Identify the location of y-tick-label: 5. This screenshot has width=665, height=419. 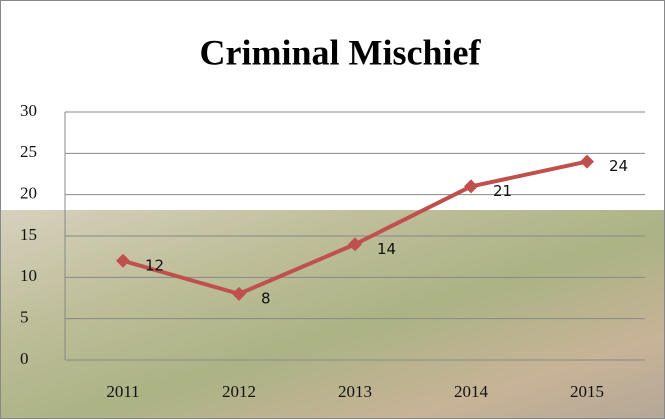
(24, 317).